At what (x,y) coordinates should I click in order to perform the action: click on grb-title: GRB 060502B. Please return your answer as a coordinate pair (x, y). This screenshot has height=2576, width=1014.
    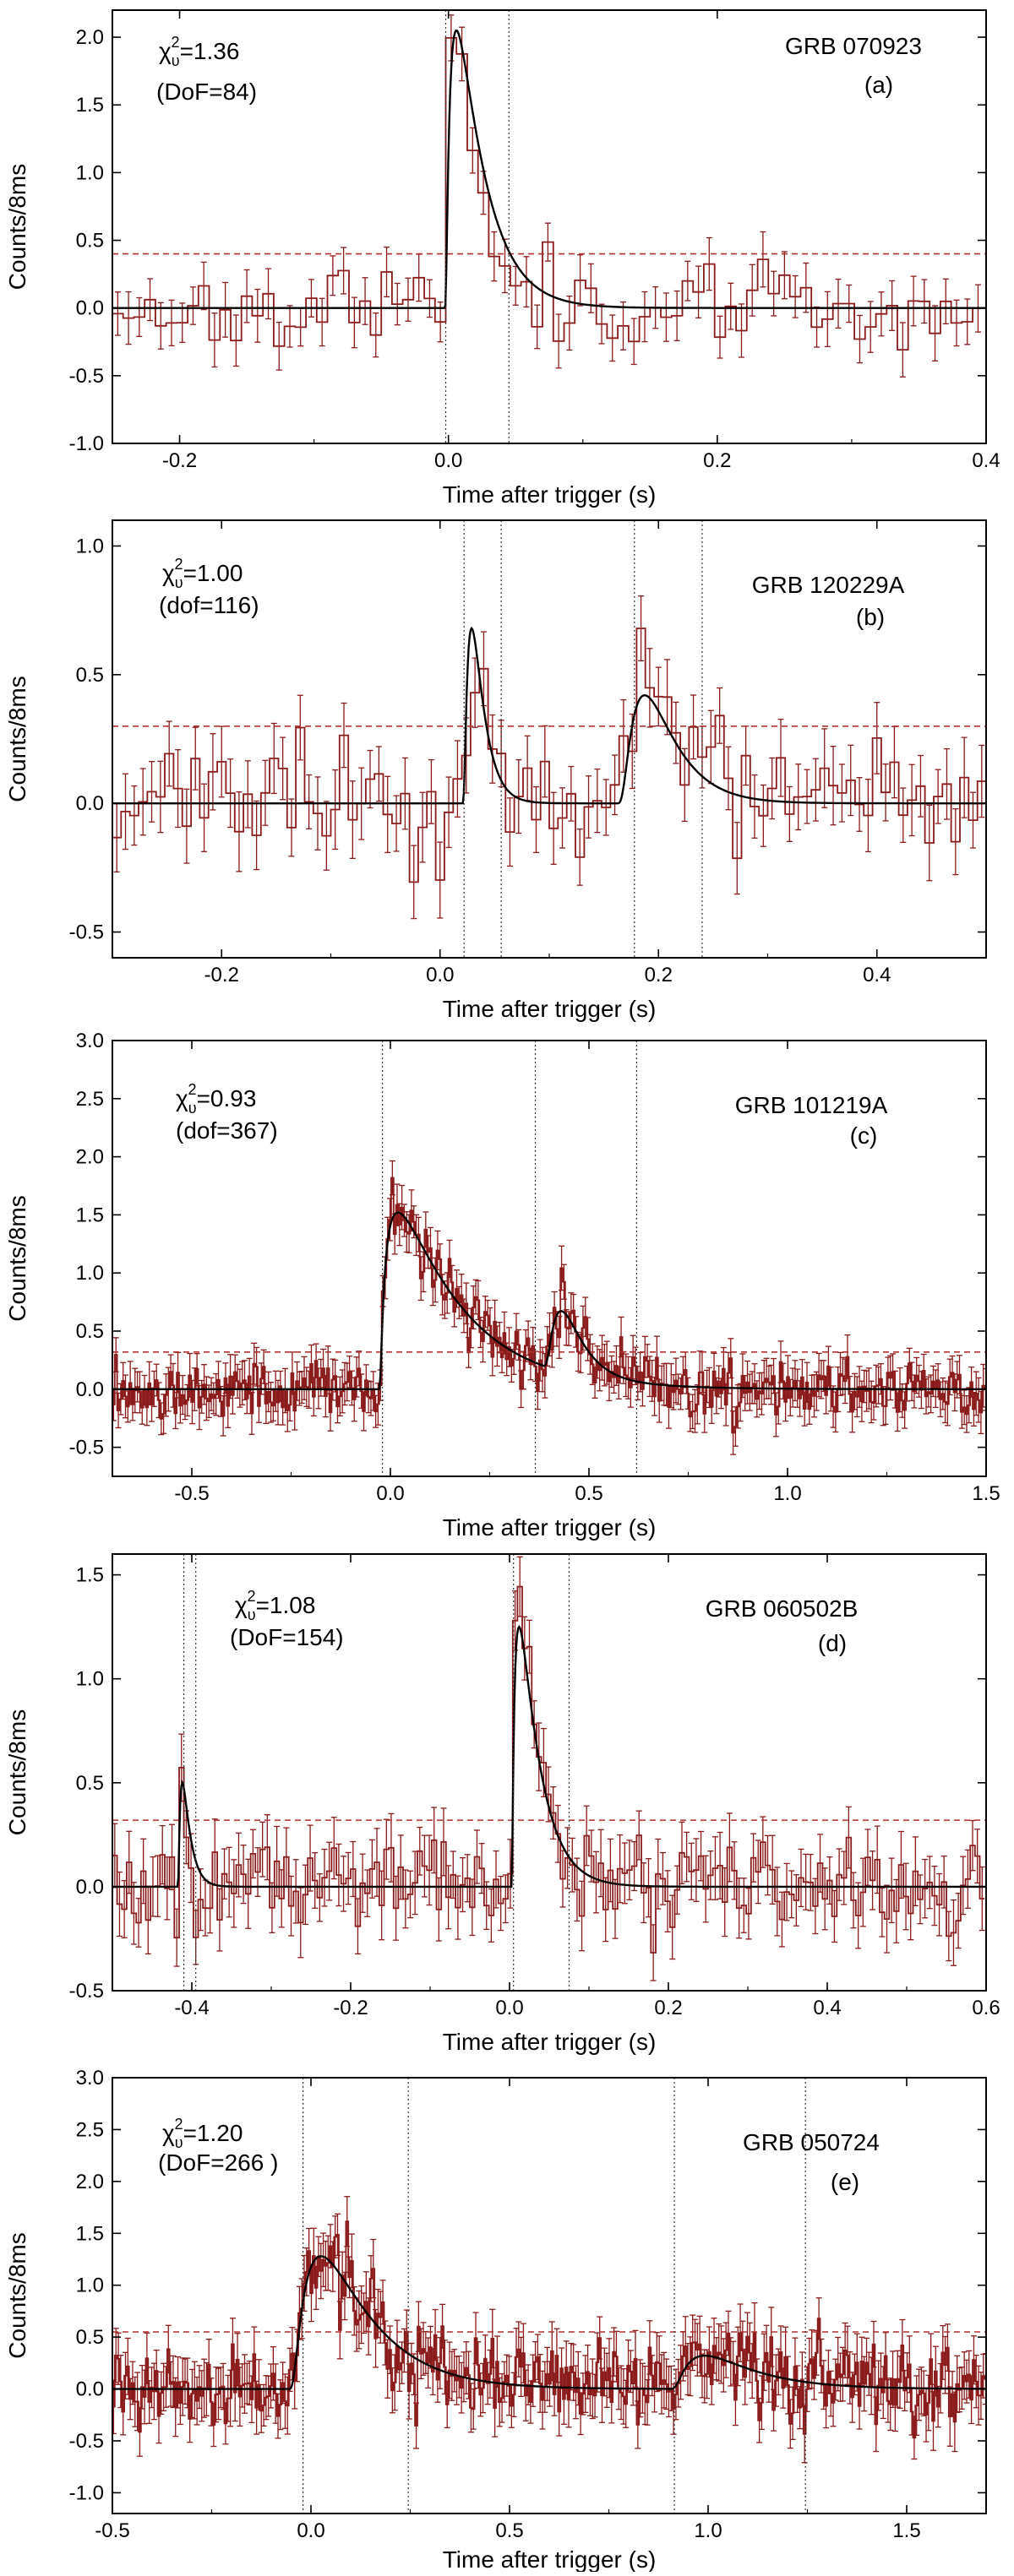
    Looking at the image, I should click on (782, 1608).